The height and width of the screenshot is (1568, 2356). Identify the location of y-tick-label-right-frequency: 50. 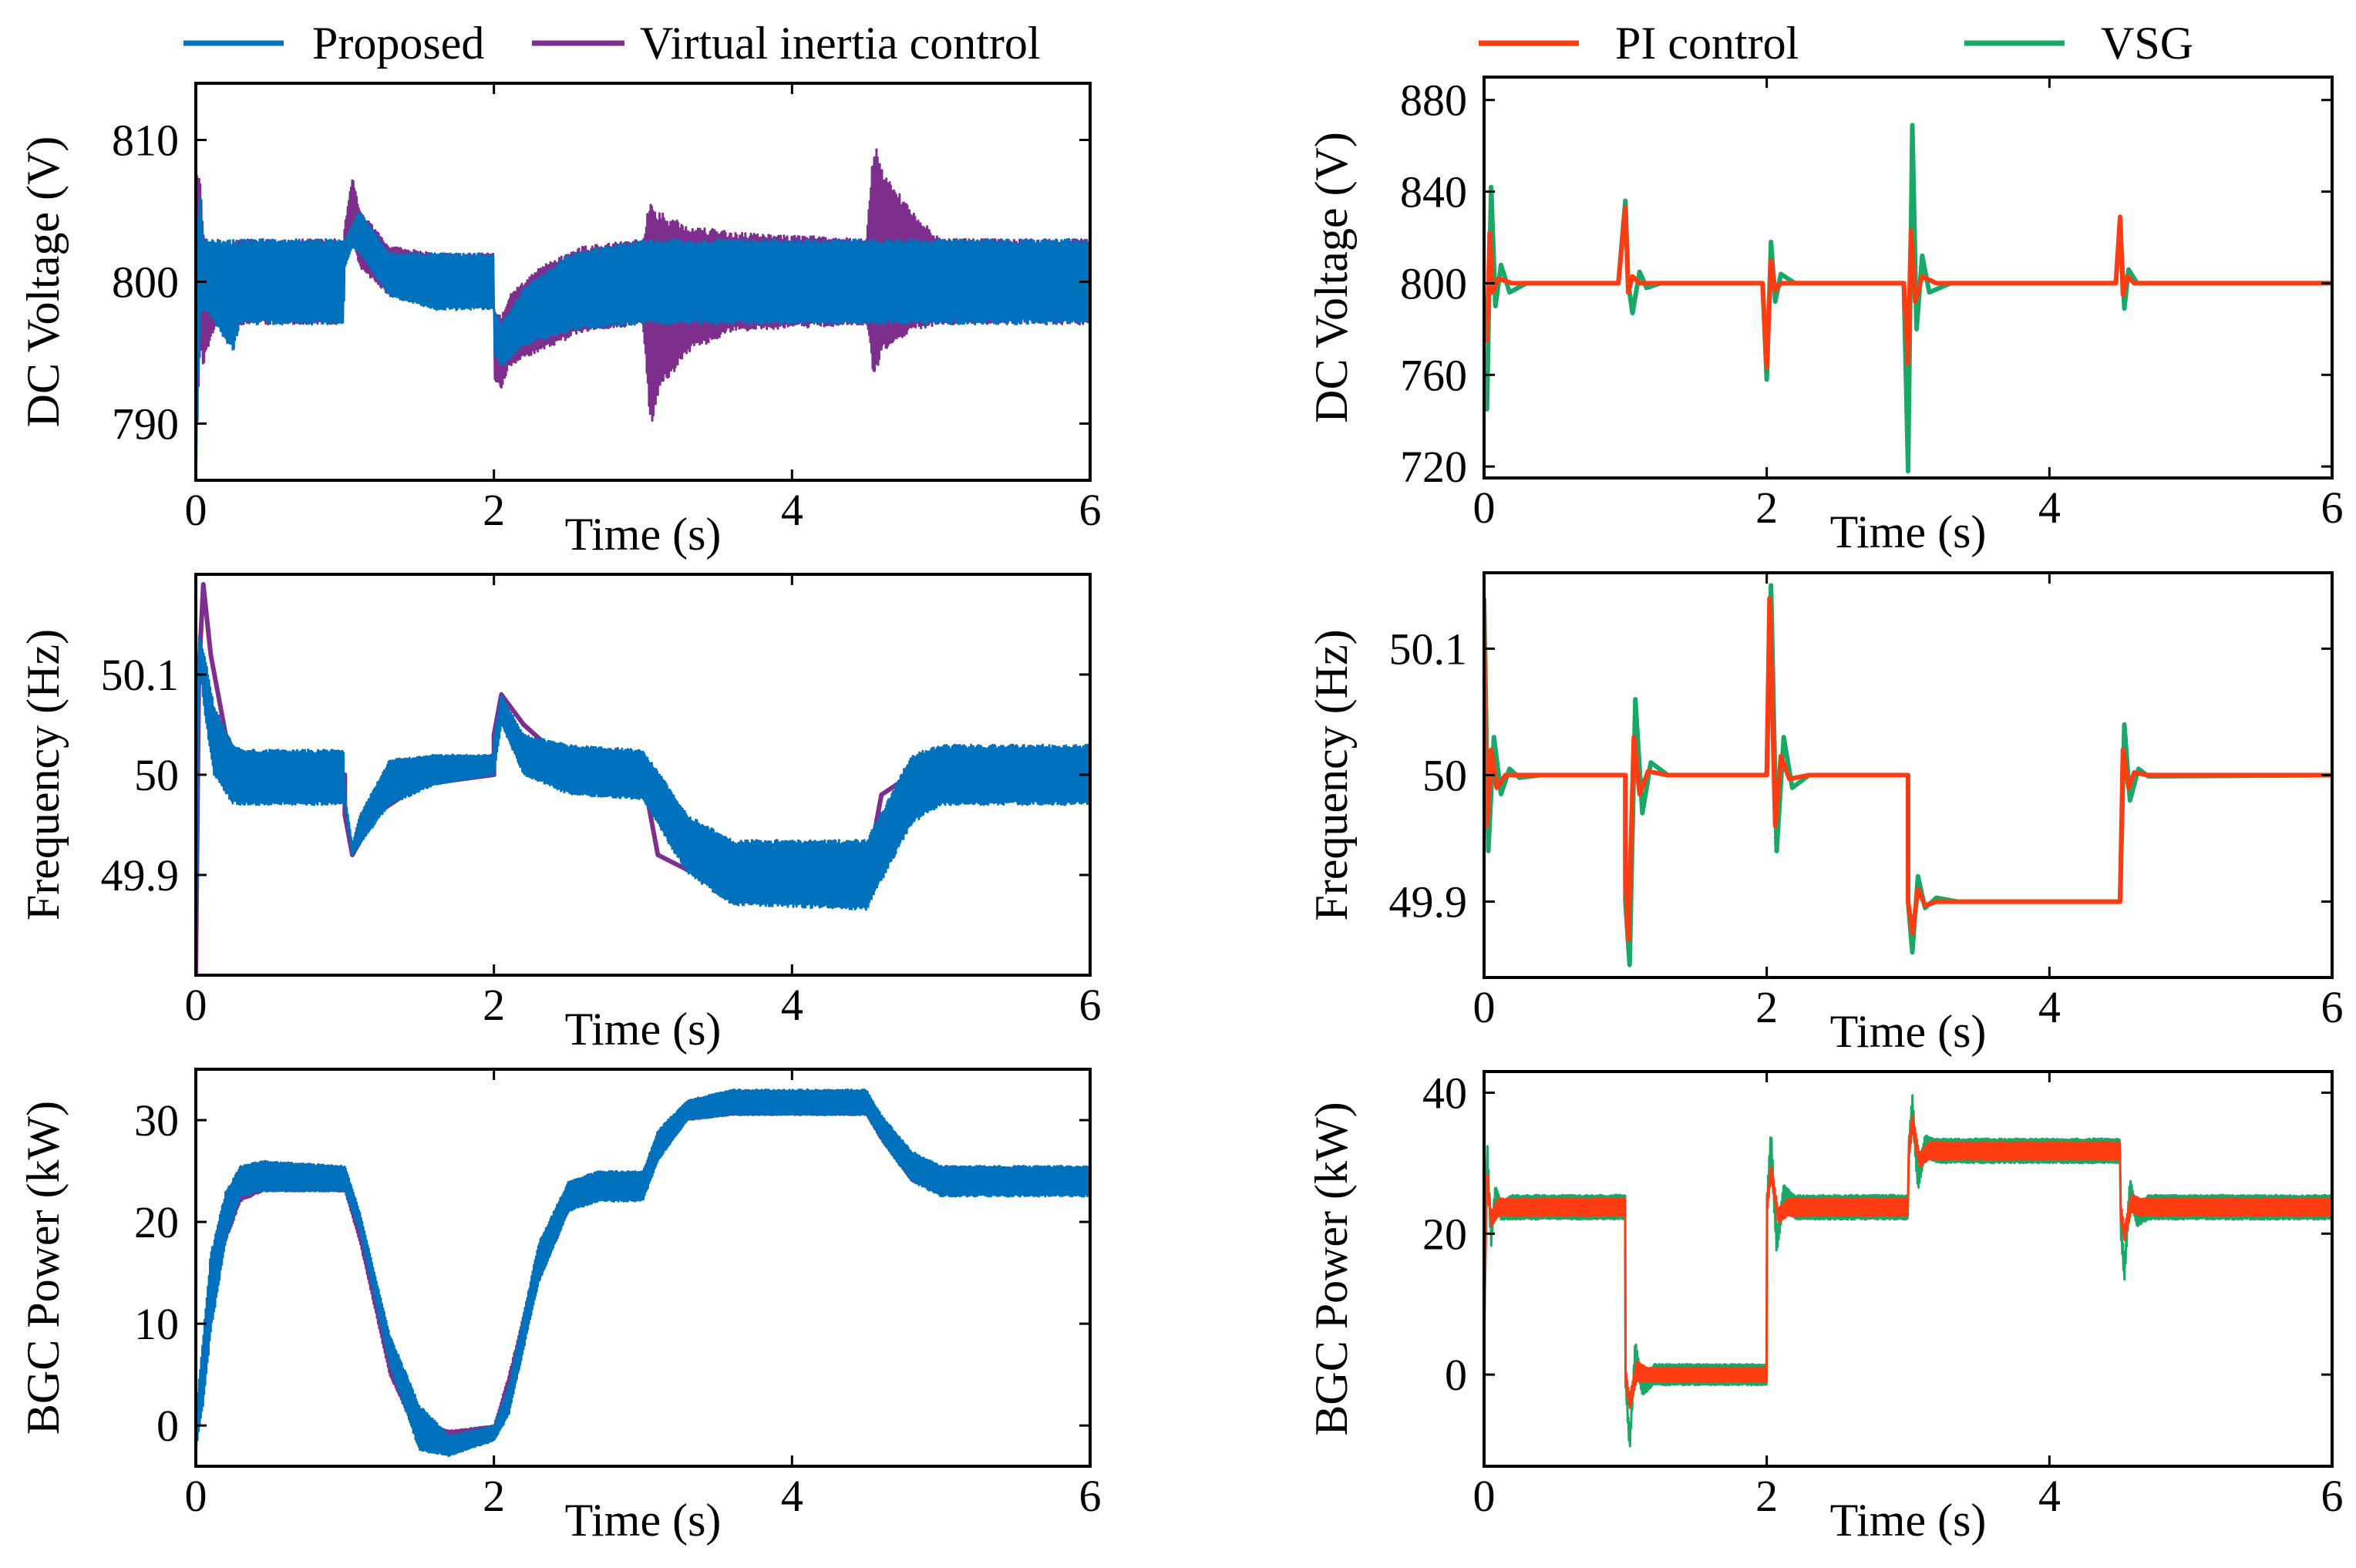
(1444, 776).